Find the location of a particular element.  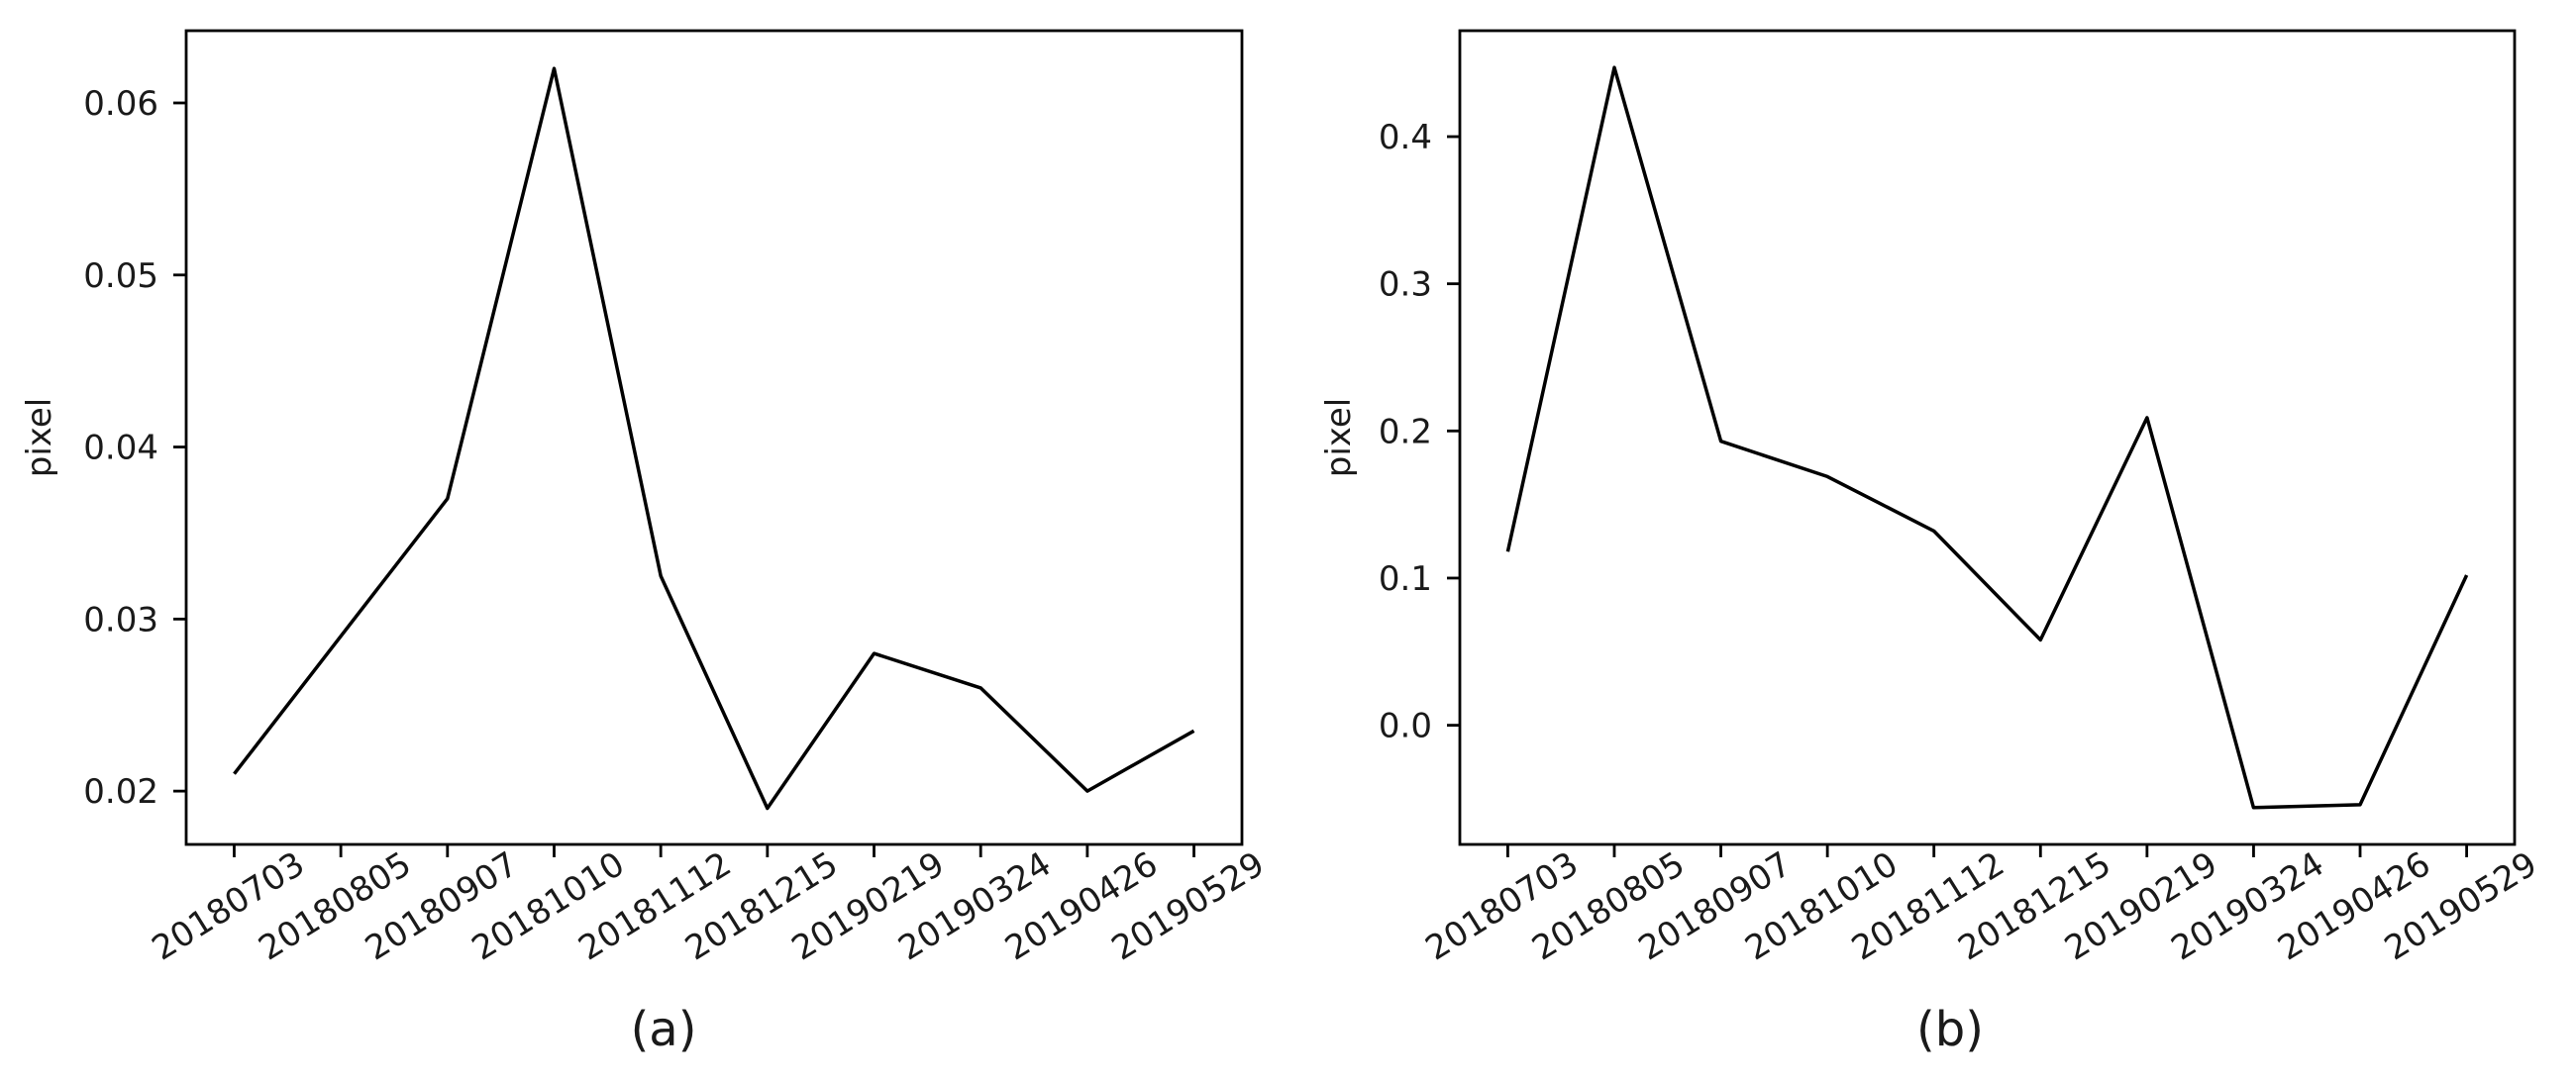

y-tick-label: 0.05 is located at coordinates (120, 276).